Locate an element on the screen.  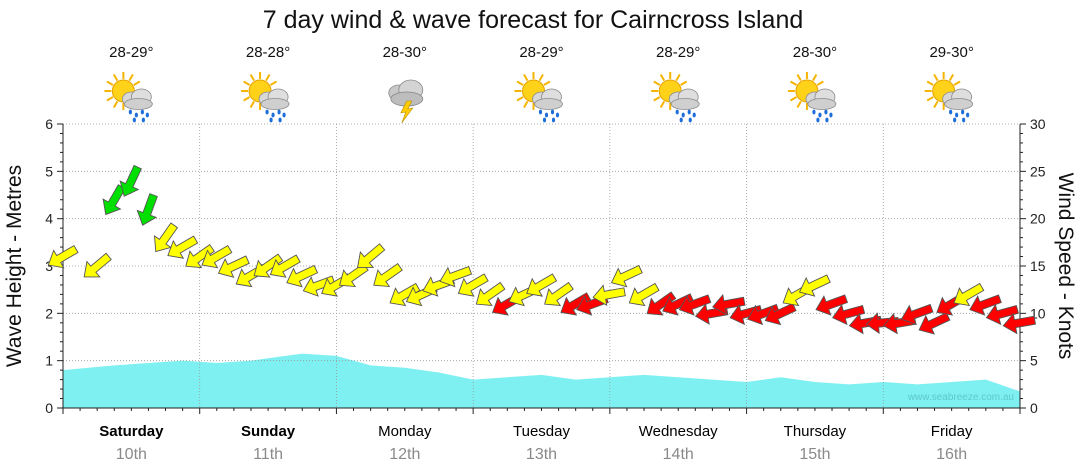
day-name-label: Monday is located at coordinates (405, 431).